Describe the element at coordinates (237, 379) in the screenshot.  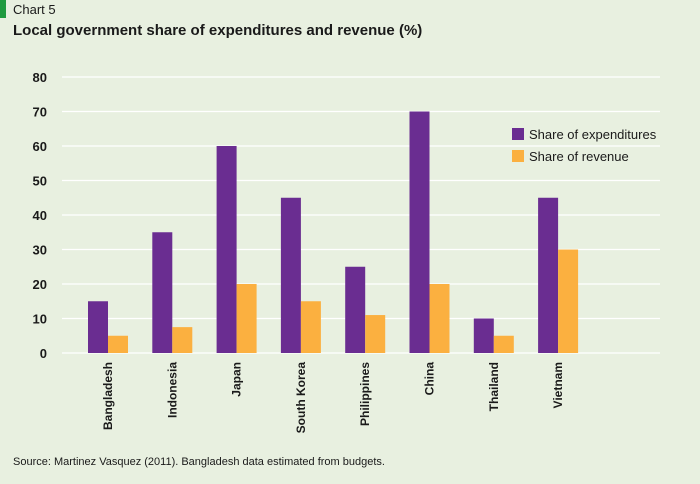
I see `category-label: Japan` at that location.